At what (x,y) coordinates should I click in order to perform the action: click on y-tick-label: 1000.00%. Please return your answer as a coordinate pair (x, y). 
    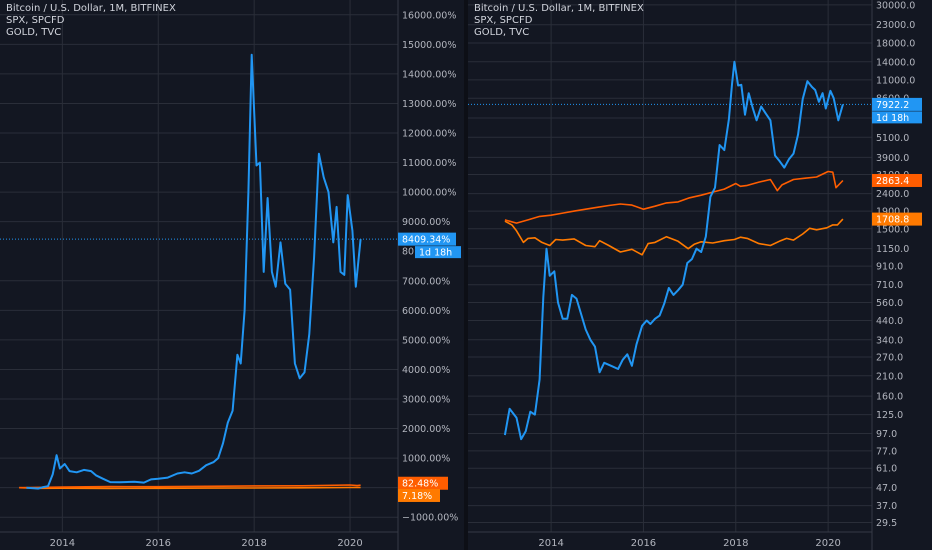
    Looking at the image, I should click on (426, 459).